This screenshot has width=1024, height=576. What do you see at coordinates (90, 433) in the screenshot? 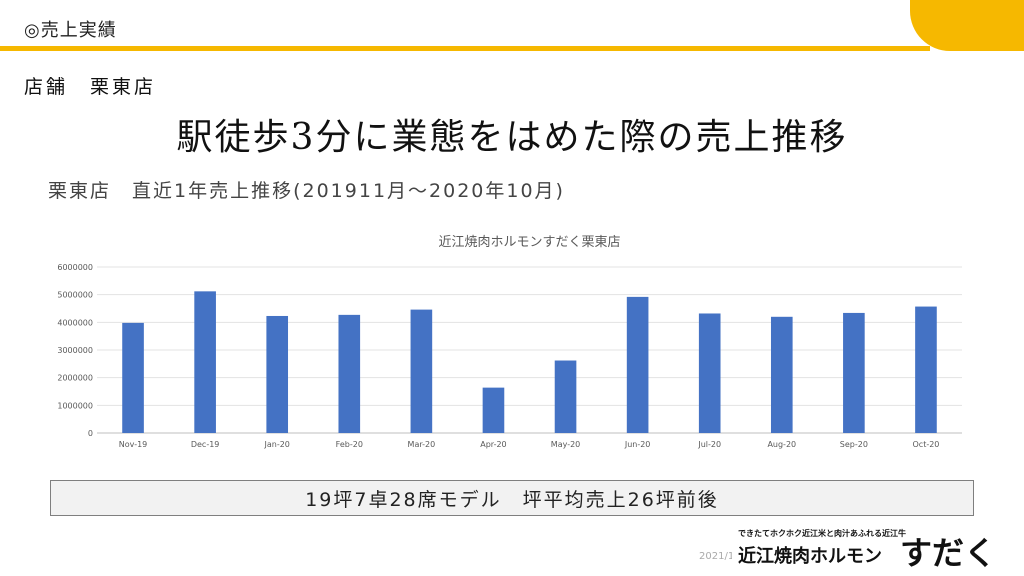
I see `y-tick-label: 0` at bounding box center [90, 433].